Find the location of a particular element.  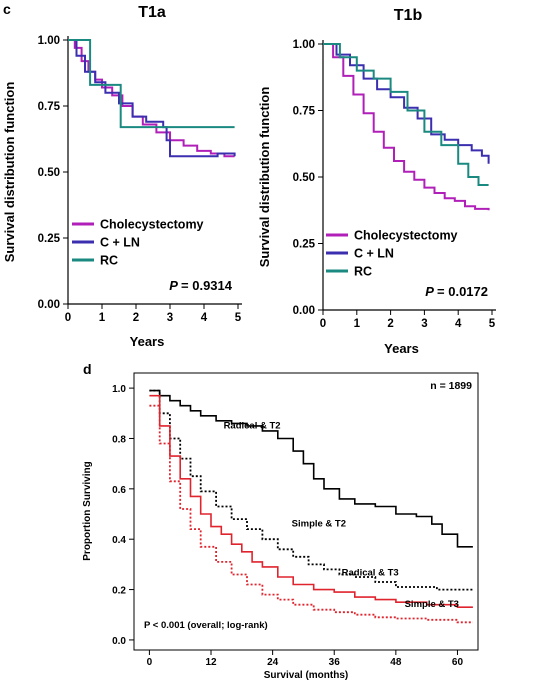

t1a-series-line-cholecystectomy is located at coordinates (151, 98).